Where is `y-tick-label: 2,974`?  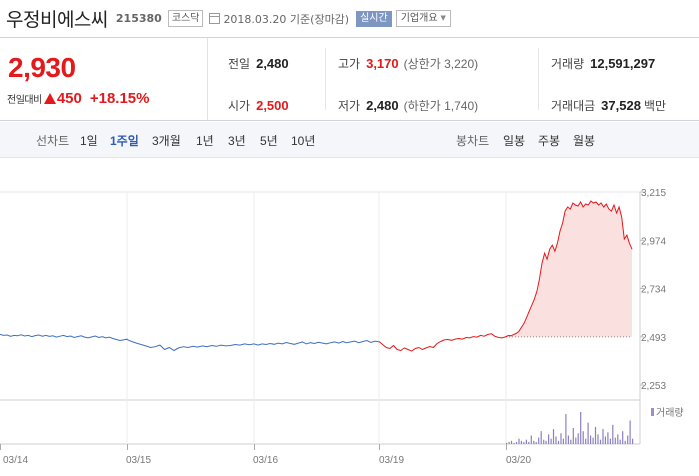
y-tick-label: 2,974 is located at coordinates (653, 241).